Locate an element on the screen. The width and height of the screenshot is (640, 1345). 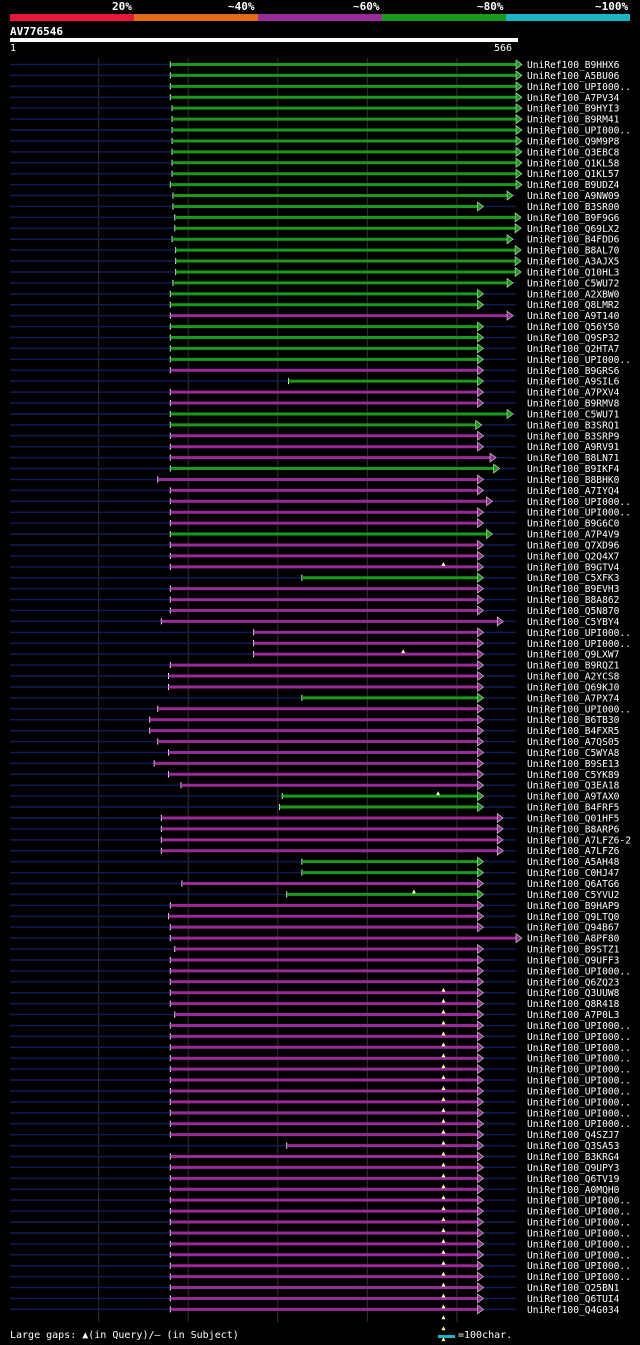
legend-label-100: ~100% is located at coordinates (612, 6).